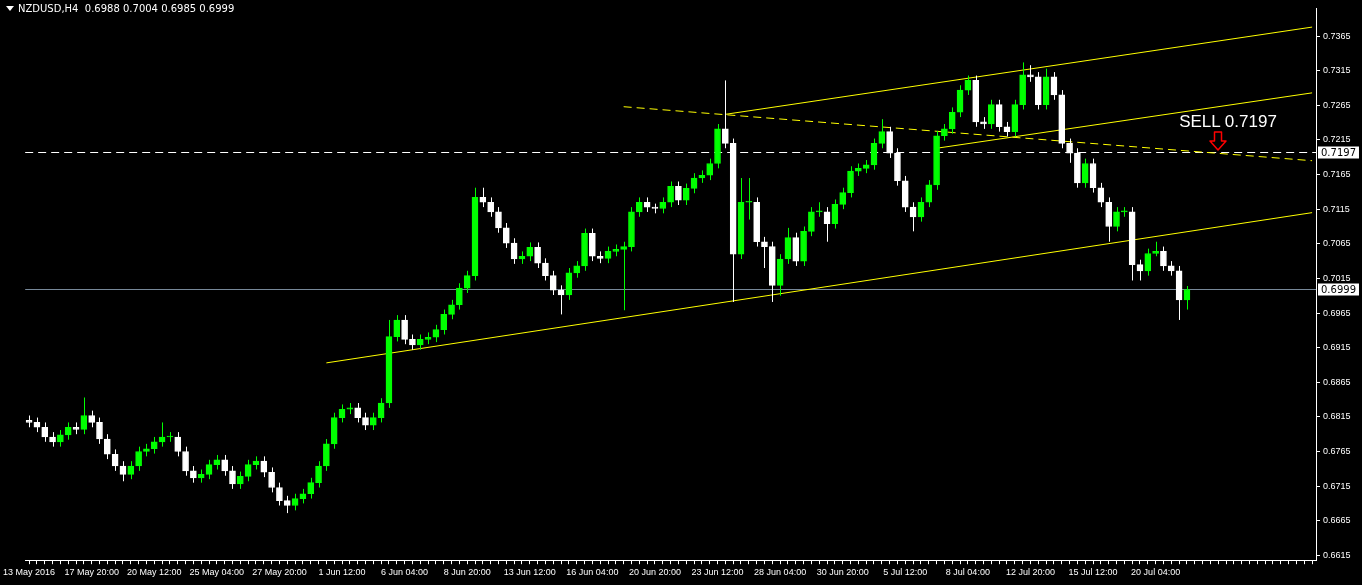  What do you see at coordinates (1337, 485) in the screenshot?
I see `y-tick-label: 0.6715` at bounding box center [1337, 485].